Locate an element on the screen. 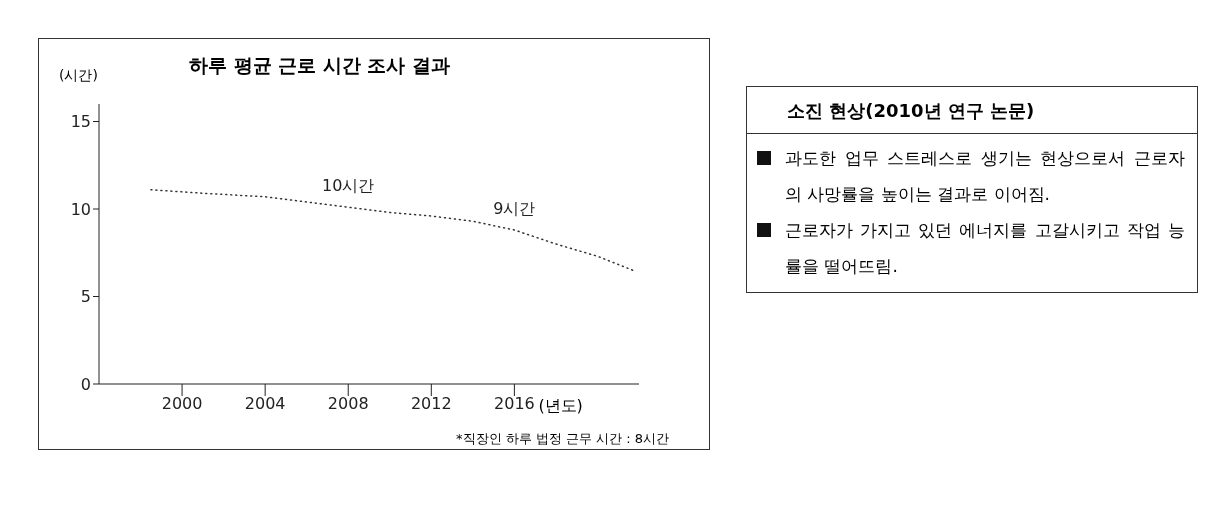 The image size is (1216, 524). y-tick-label: 5 is located at coordinates (85, 297).